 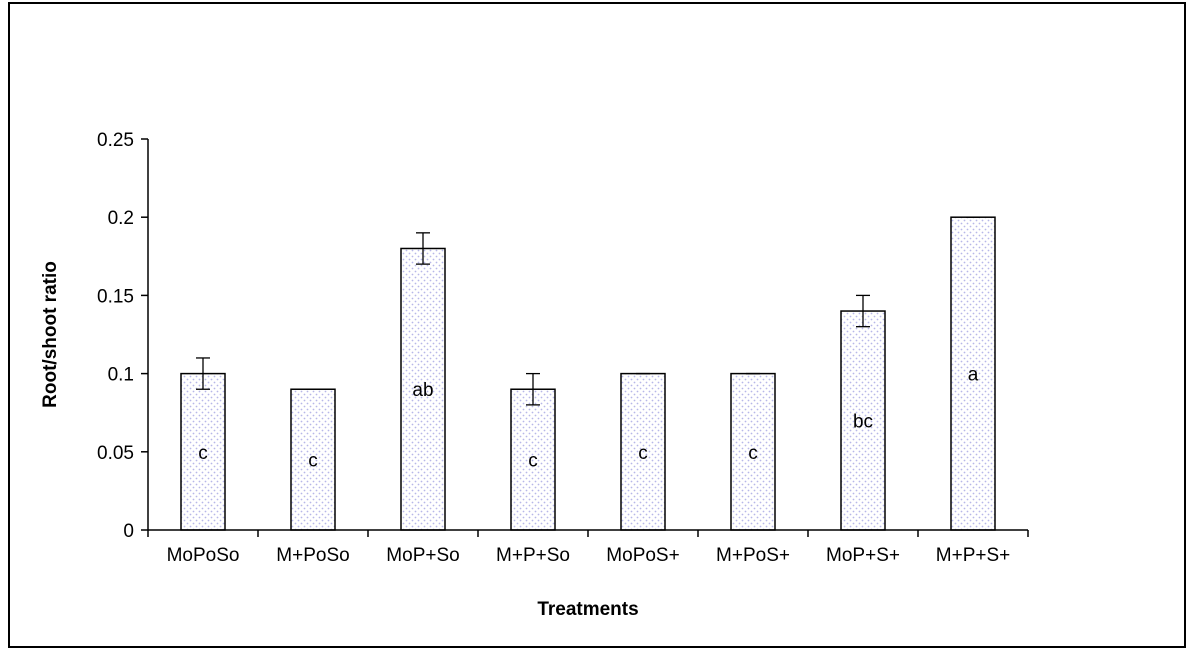 What do you see at coordinates (203, 555) in the screenshot?
I see `x-tick-label: MoPoSo` at bounding box center [203, 555].